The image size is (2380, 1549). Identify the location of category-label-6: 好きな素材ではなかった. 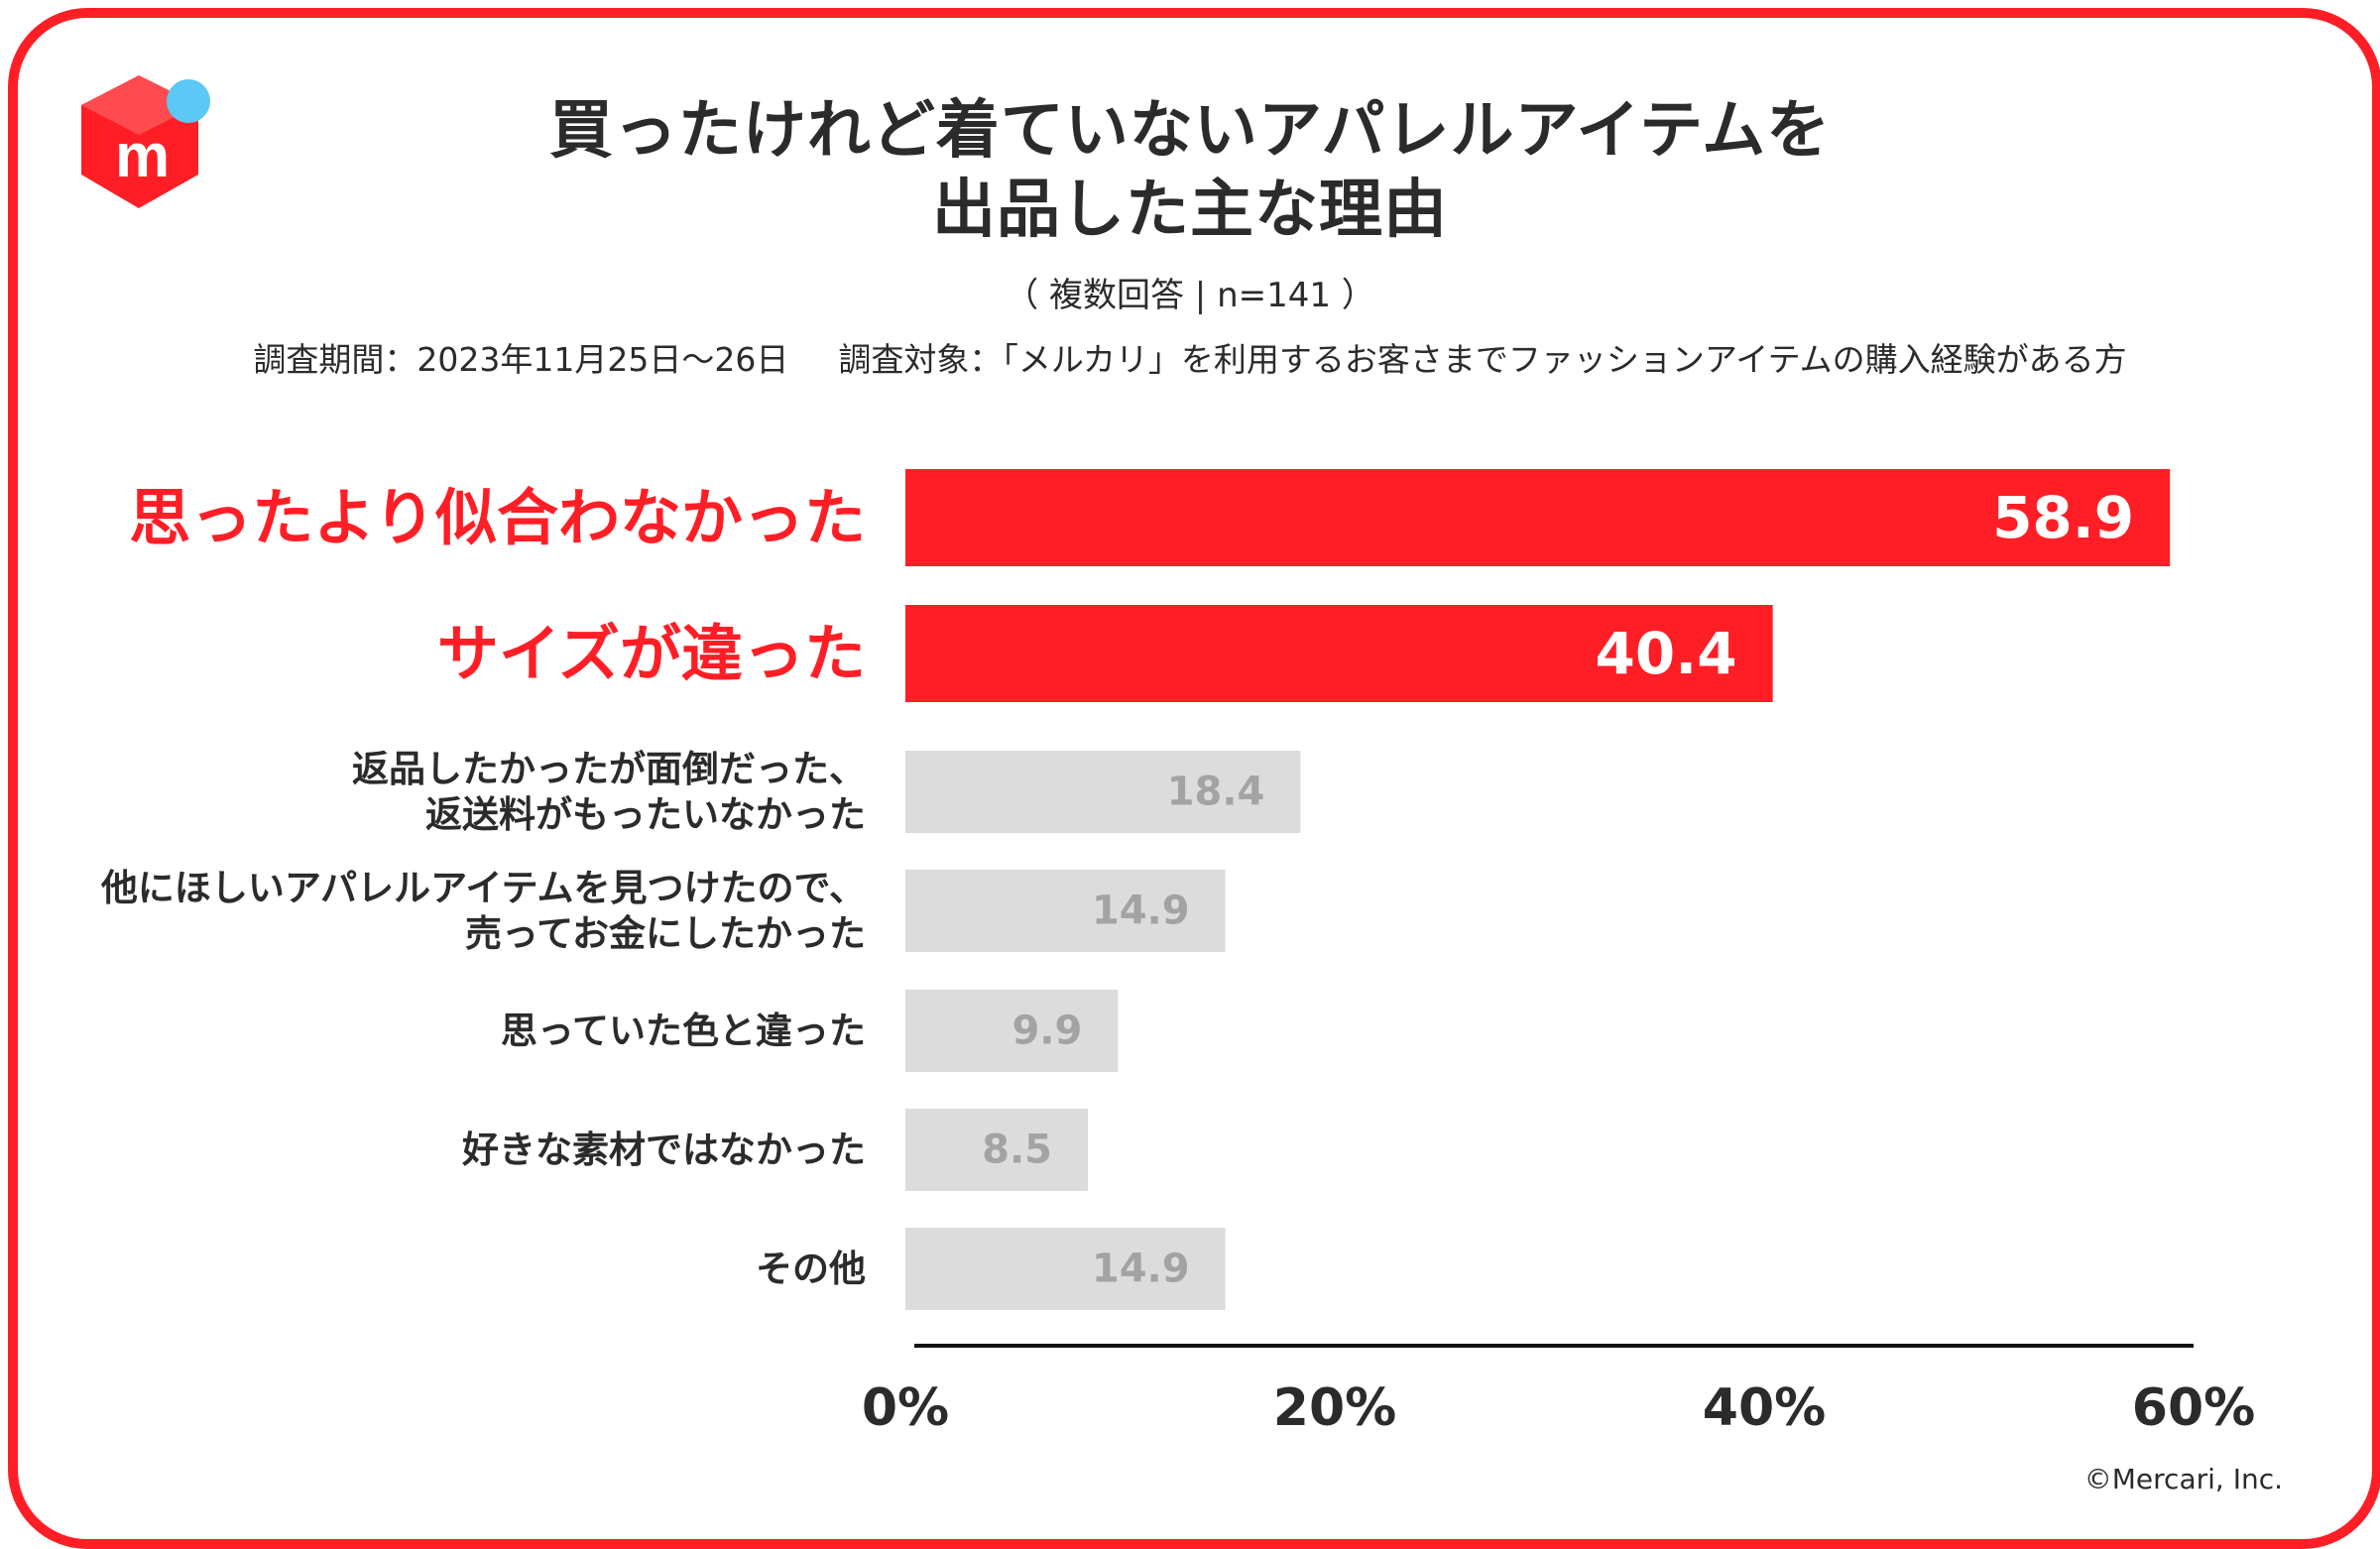
(663, 1150).